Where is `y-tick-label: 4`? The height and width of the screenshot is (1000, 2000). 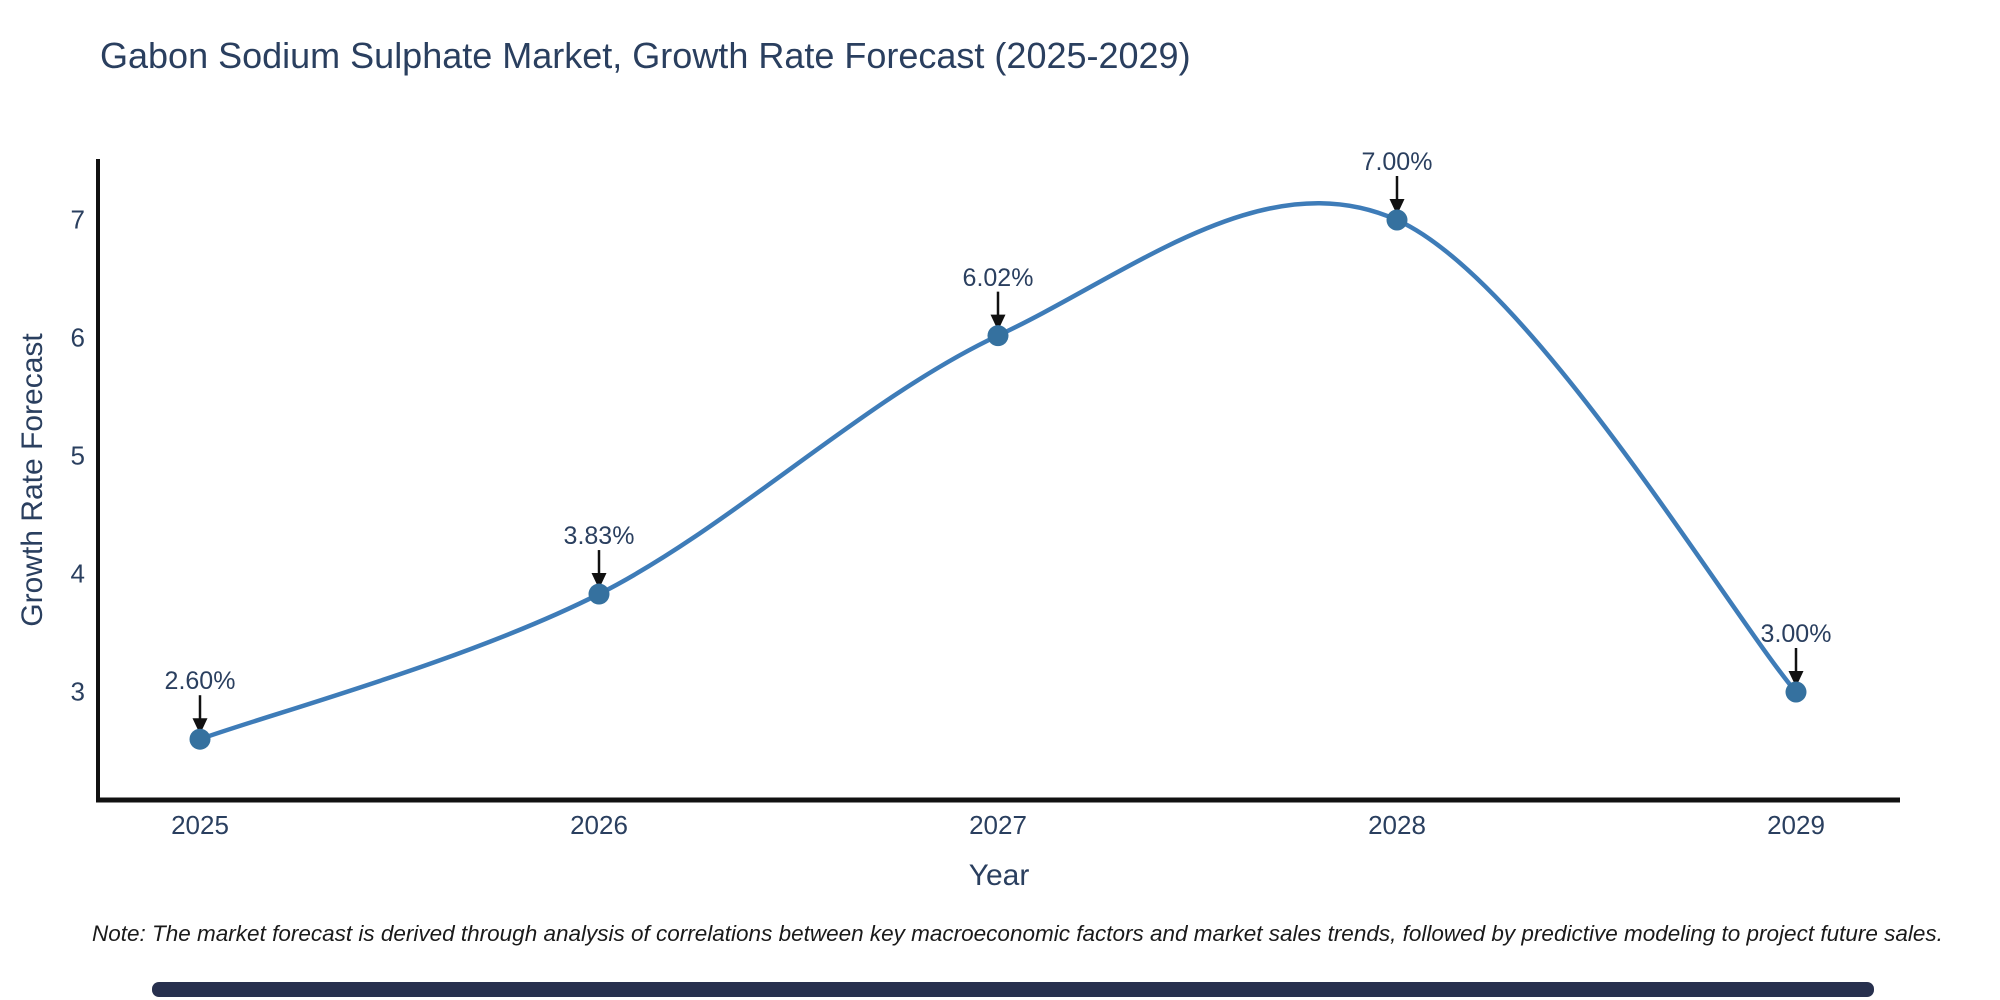
y-tick-label: 4 is located at coordinates (77, 573).